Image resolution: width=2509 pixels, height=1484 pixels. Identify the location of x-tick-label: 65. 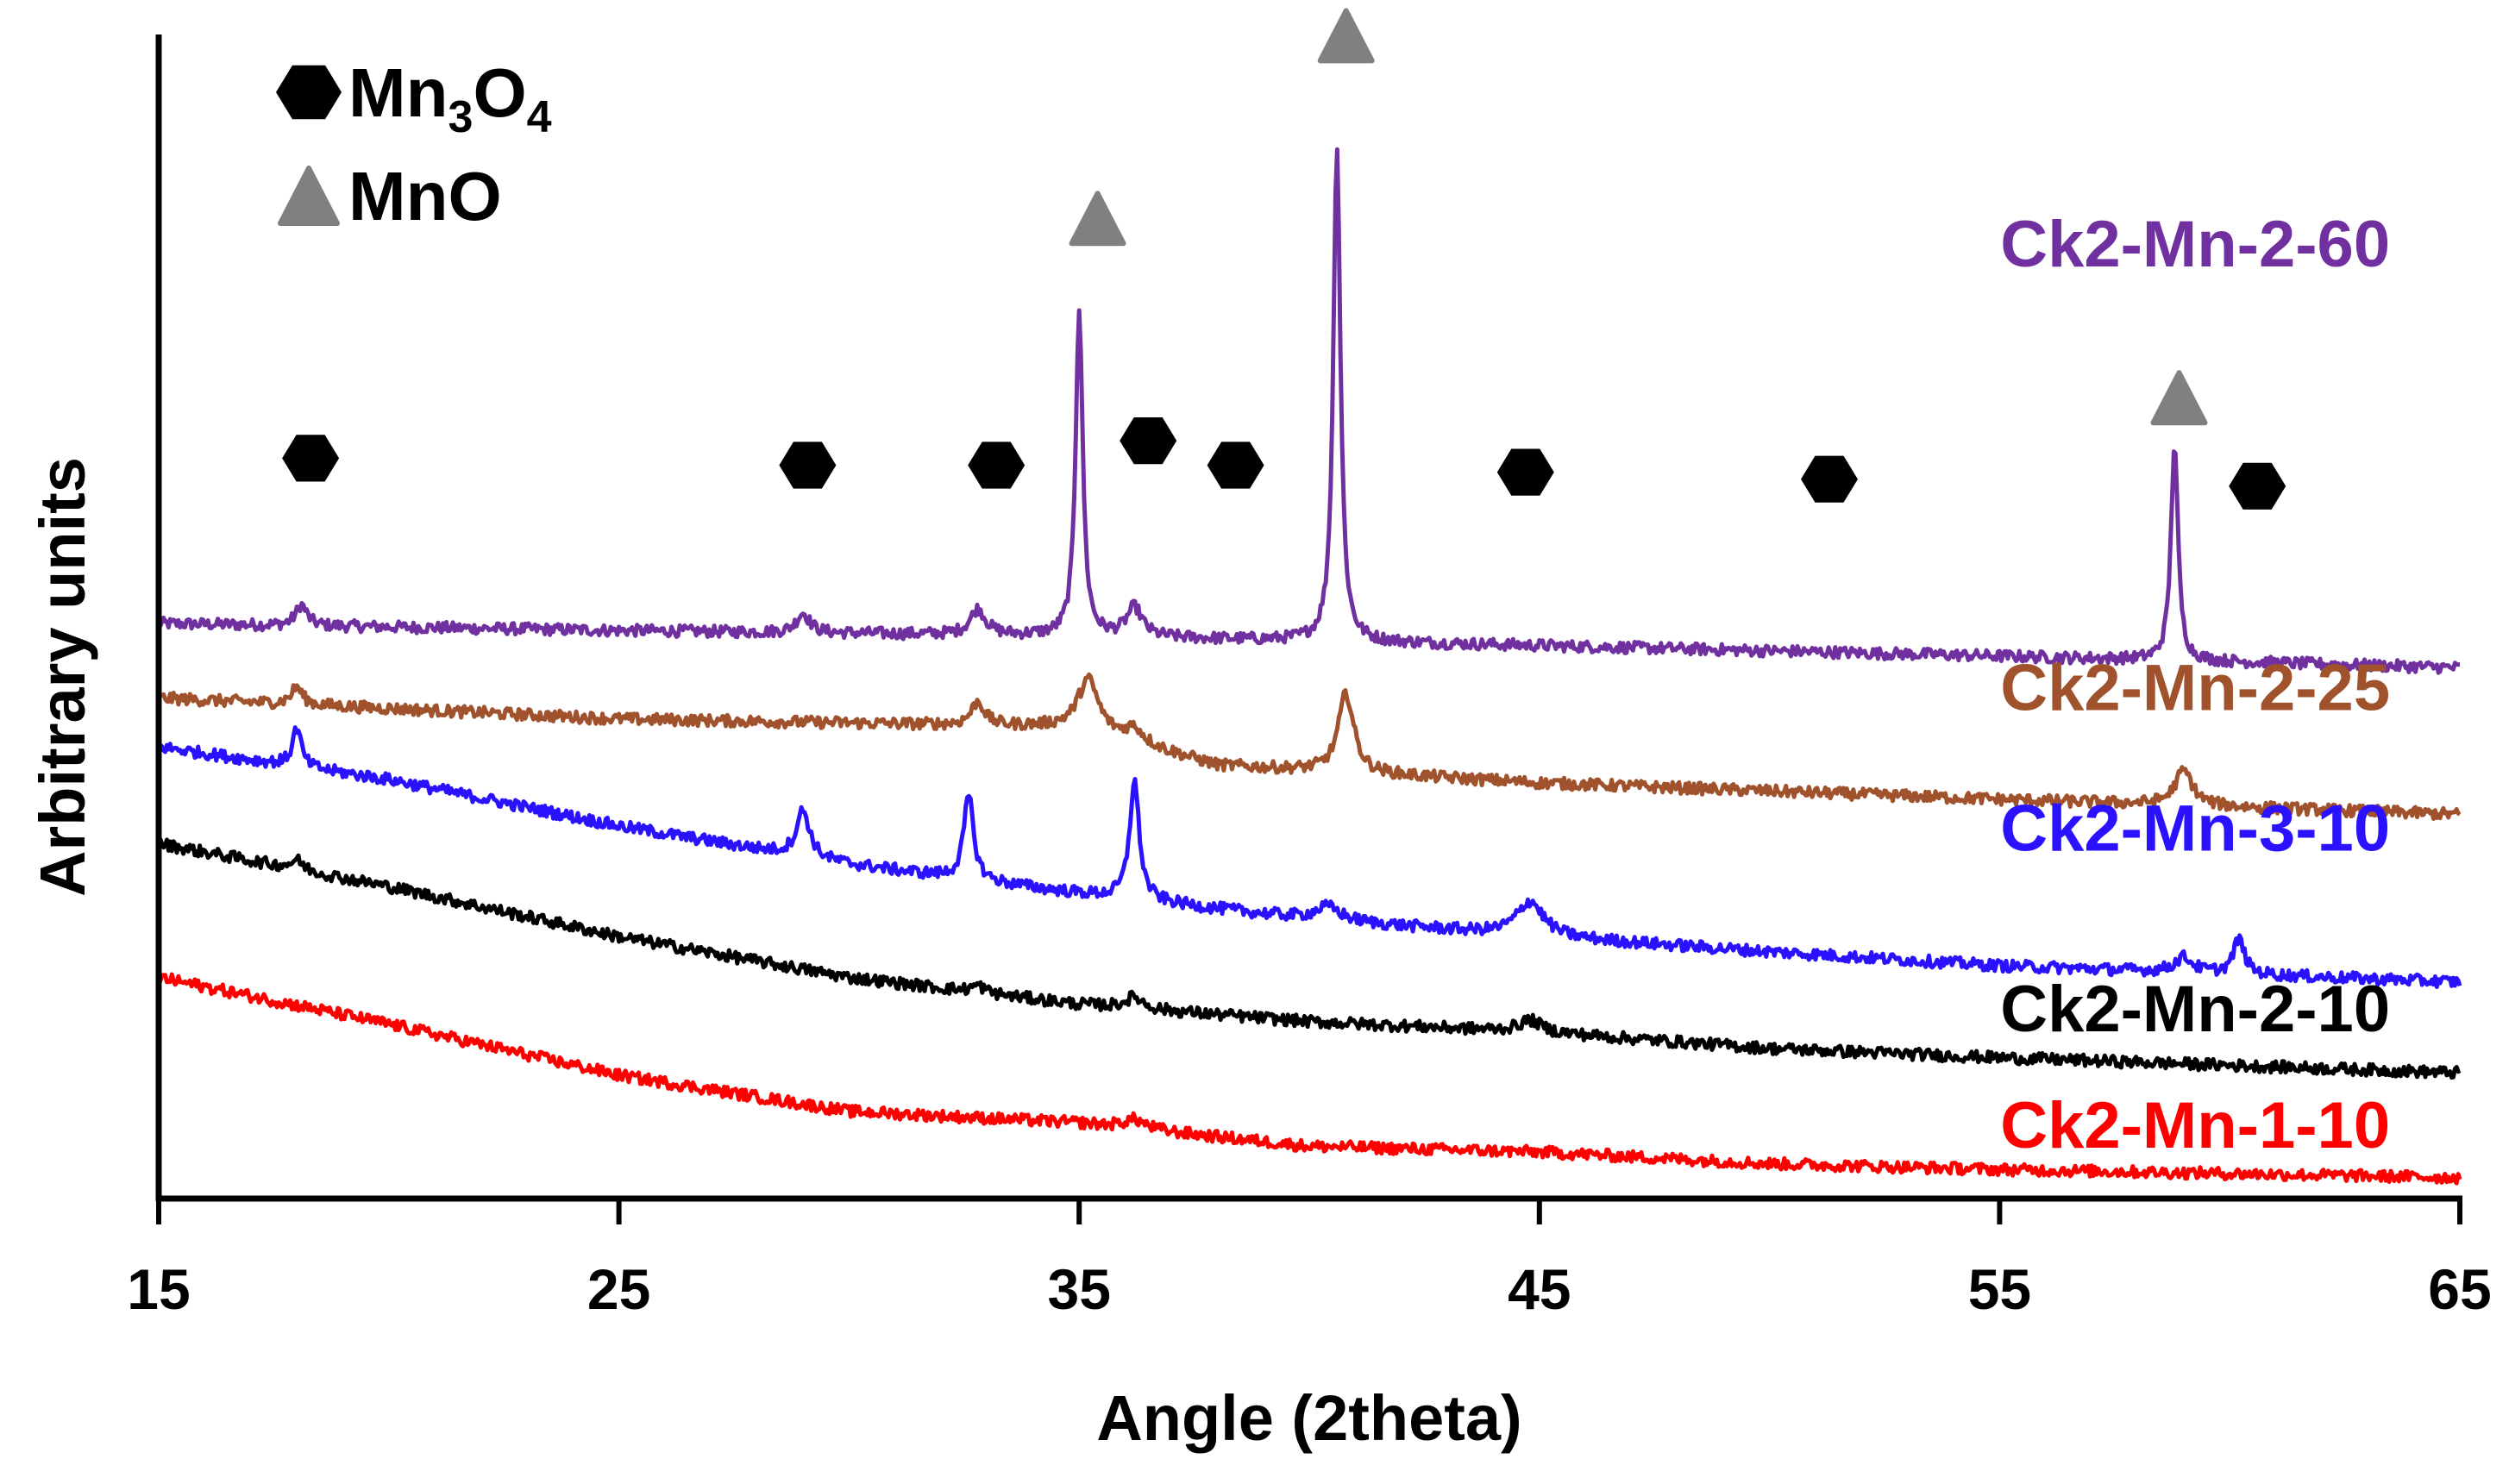
(2459, 1289).